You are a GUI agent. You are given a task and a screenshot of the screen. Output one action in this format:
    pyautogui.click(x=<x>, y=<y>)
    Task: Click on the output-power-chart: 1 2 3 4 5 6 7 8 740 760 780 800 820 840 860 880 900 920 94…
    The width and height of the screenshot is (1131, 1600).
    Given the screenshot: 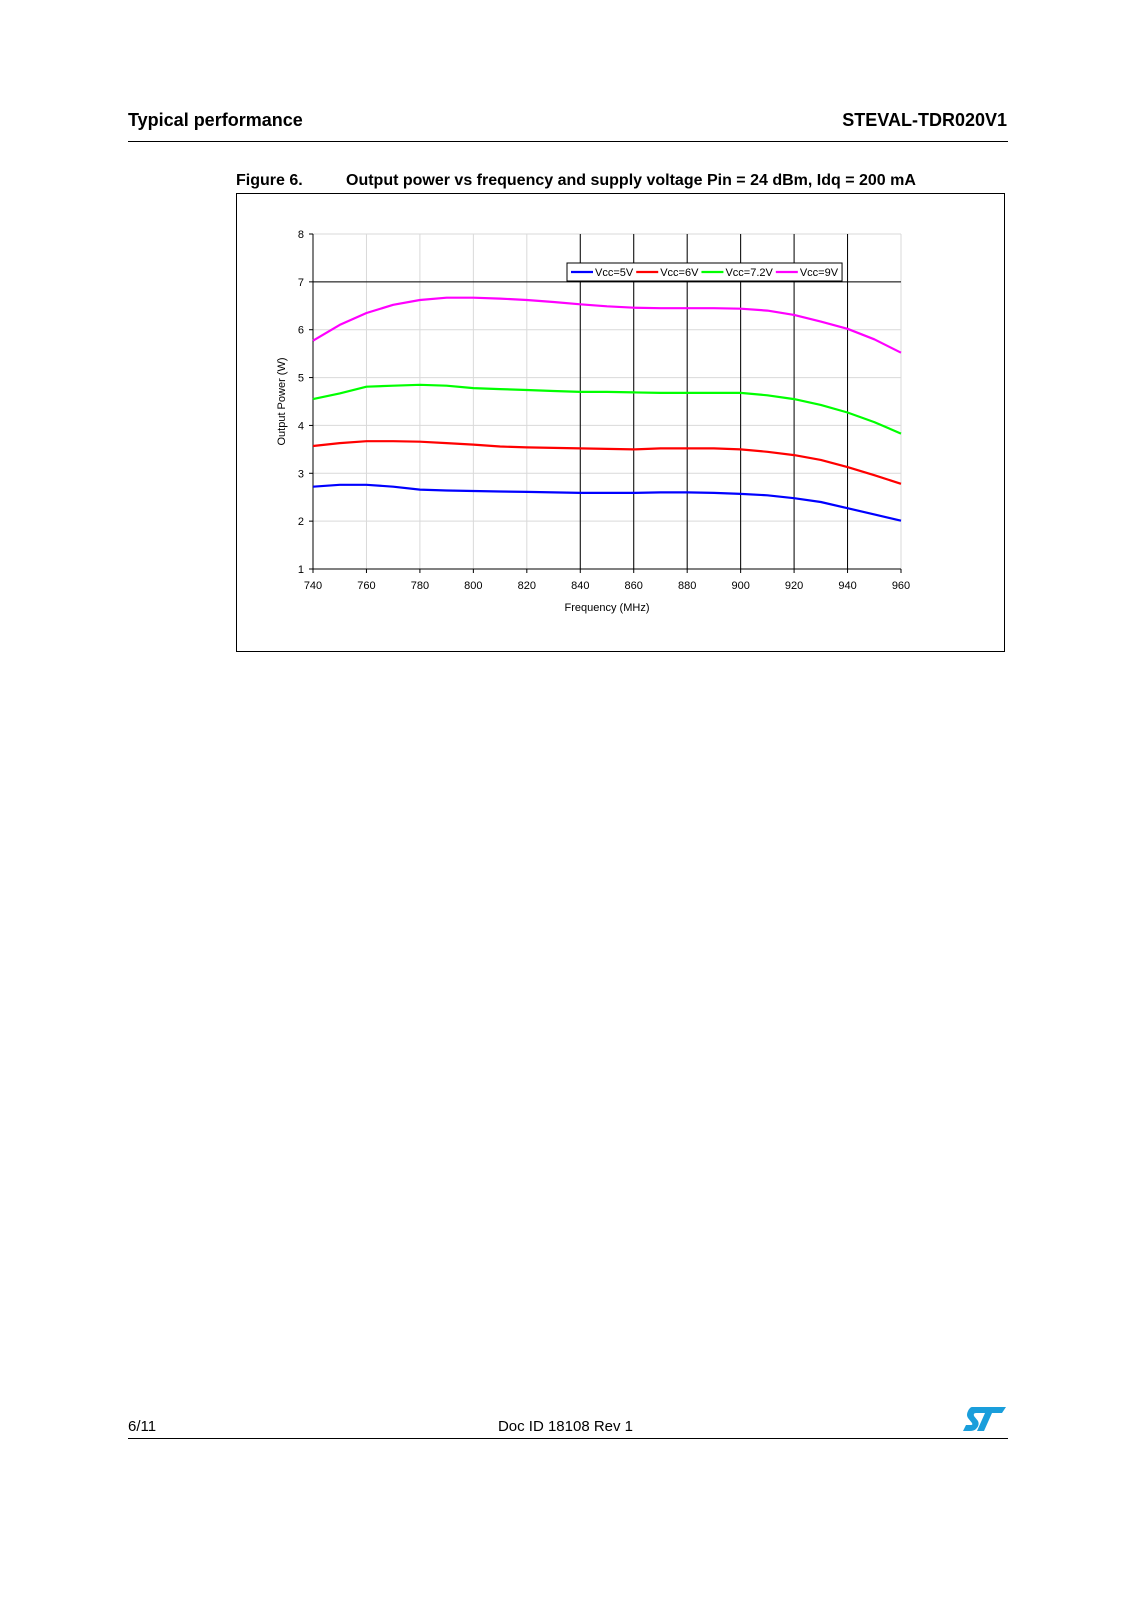 What is the action you would take?
    pyautogui.click(x=593, y=421)
    